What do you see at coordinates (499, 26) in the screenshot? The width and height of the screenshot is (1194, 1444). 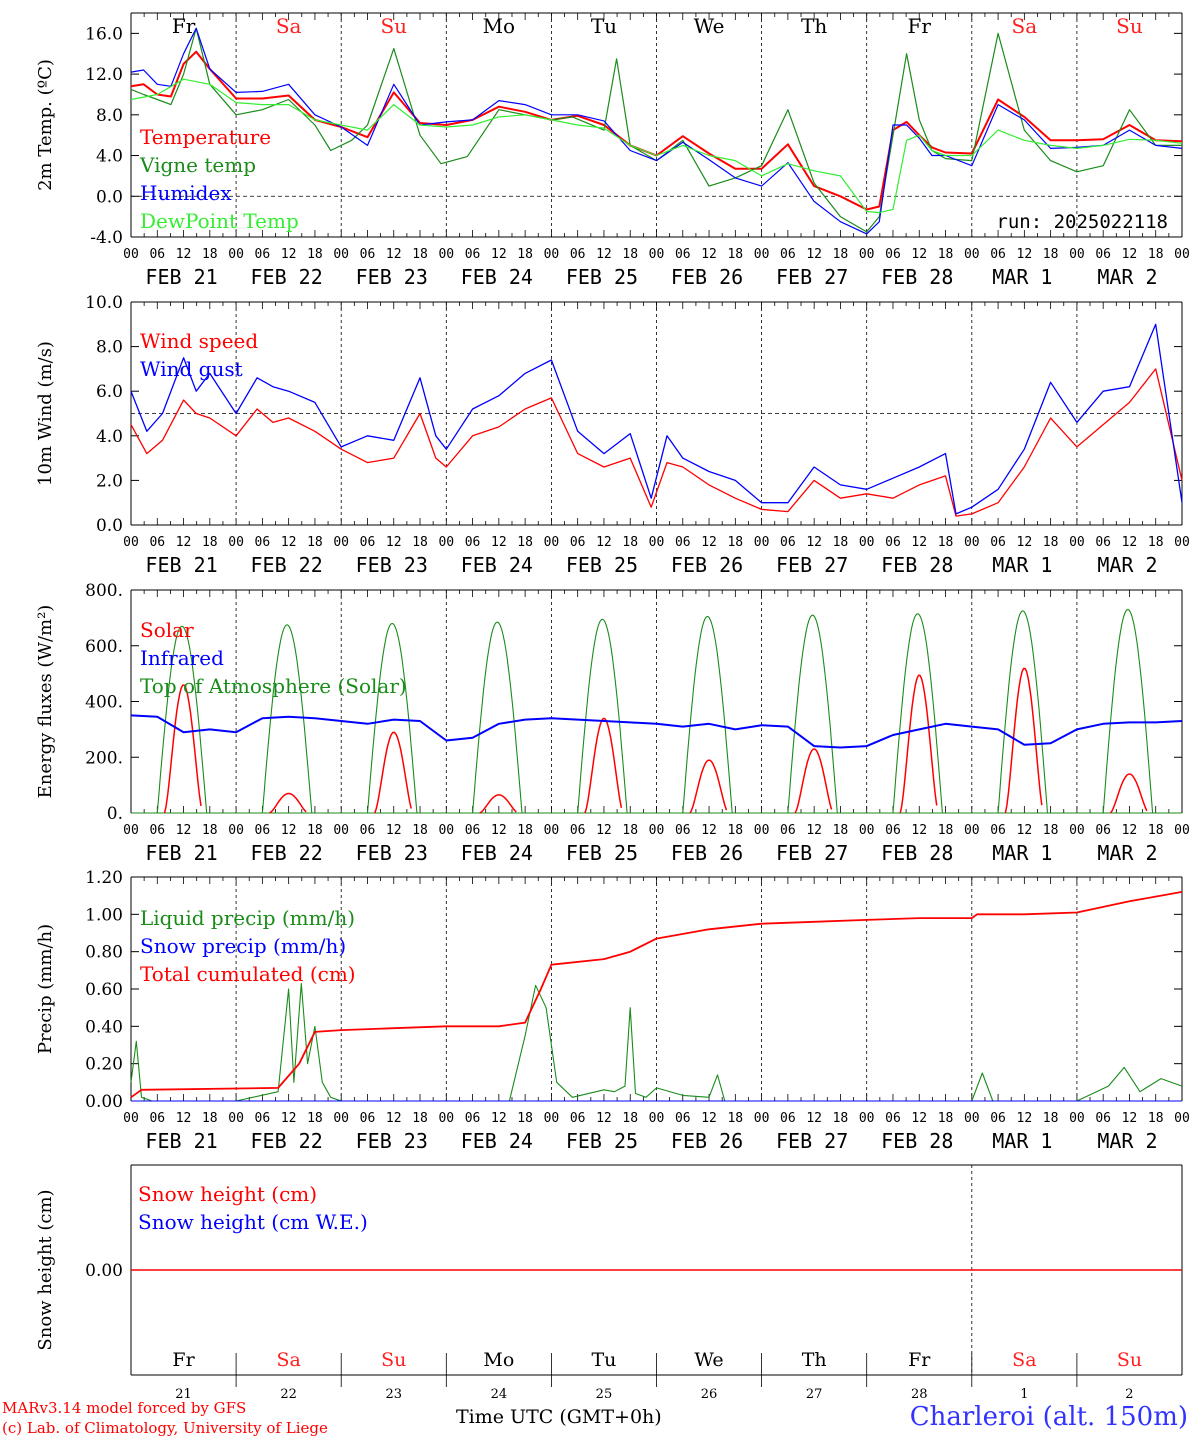 I see `weekday-label: Mo` at bounding box center [499, 26].